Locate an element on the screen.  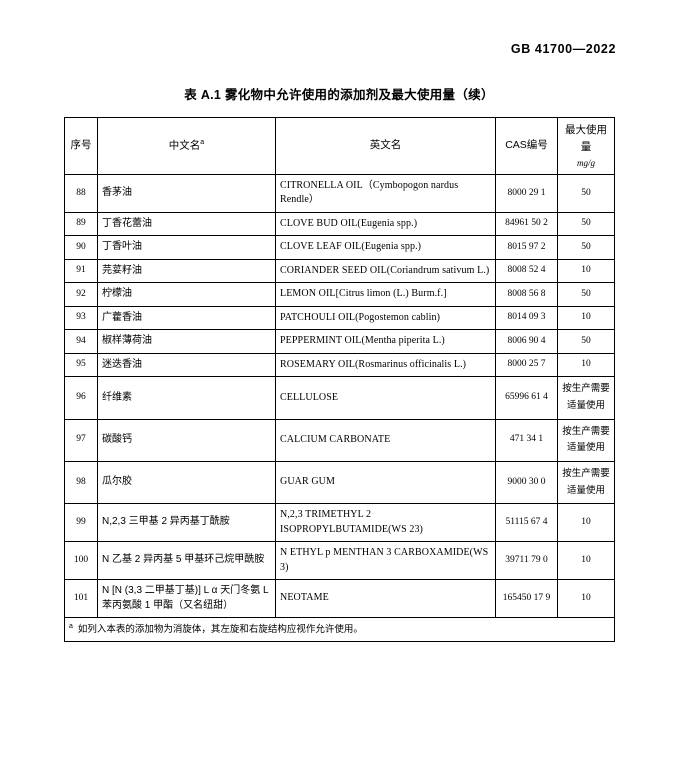
cell-serial-number: 96 is located at coordinates (81, 398).